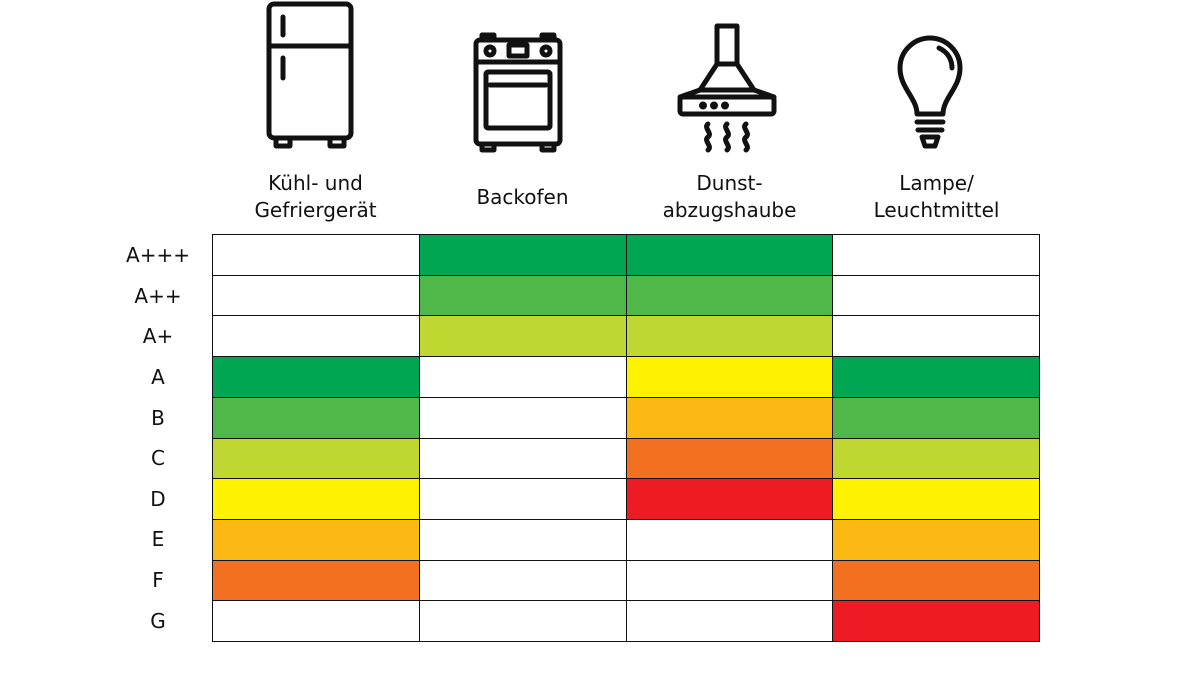 The image size is (1200, 675). I want to click on grid-cell-r1-c0, so click(316, 296).